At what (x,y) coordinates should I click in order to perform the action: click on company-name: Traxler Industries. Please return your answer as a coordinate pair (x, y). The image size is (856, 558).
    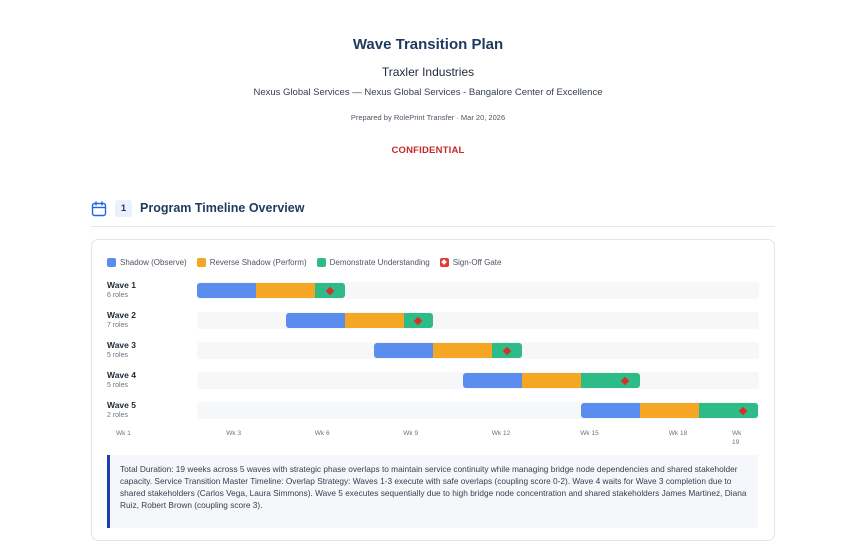
    Looking at the image, I should click on (428, 72).